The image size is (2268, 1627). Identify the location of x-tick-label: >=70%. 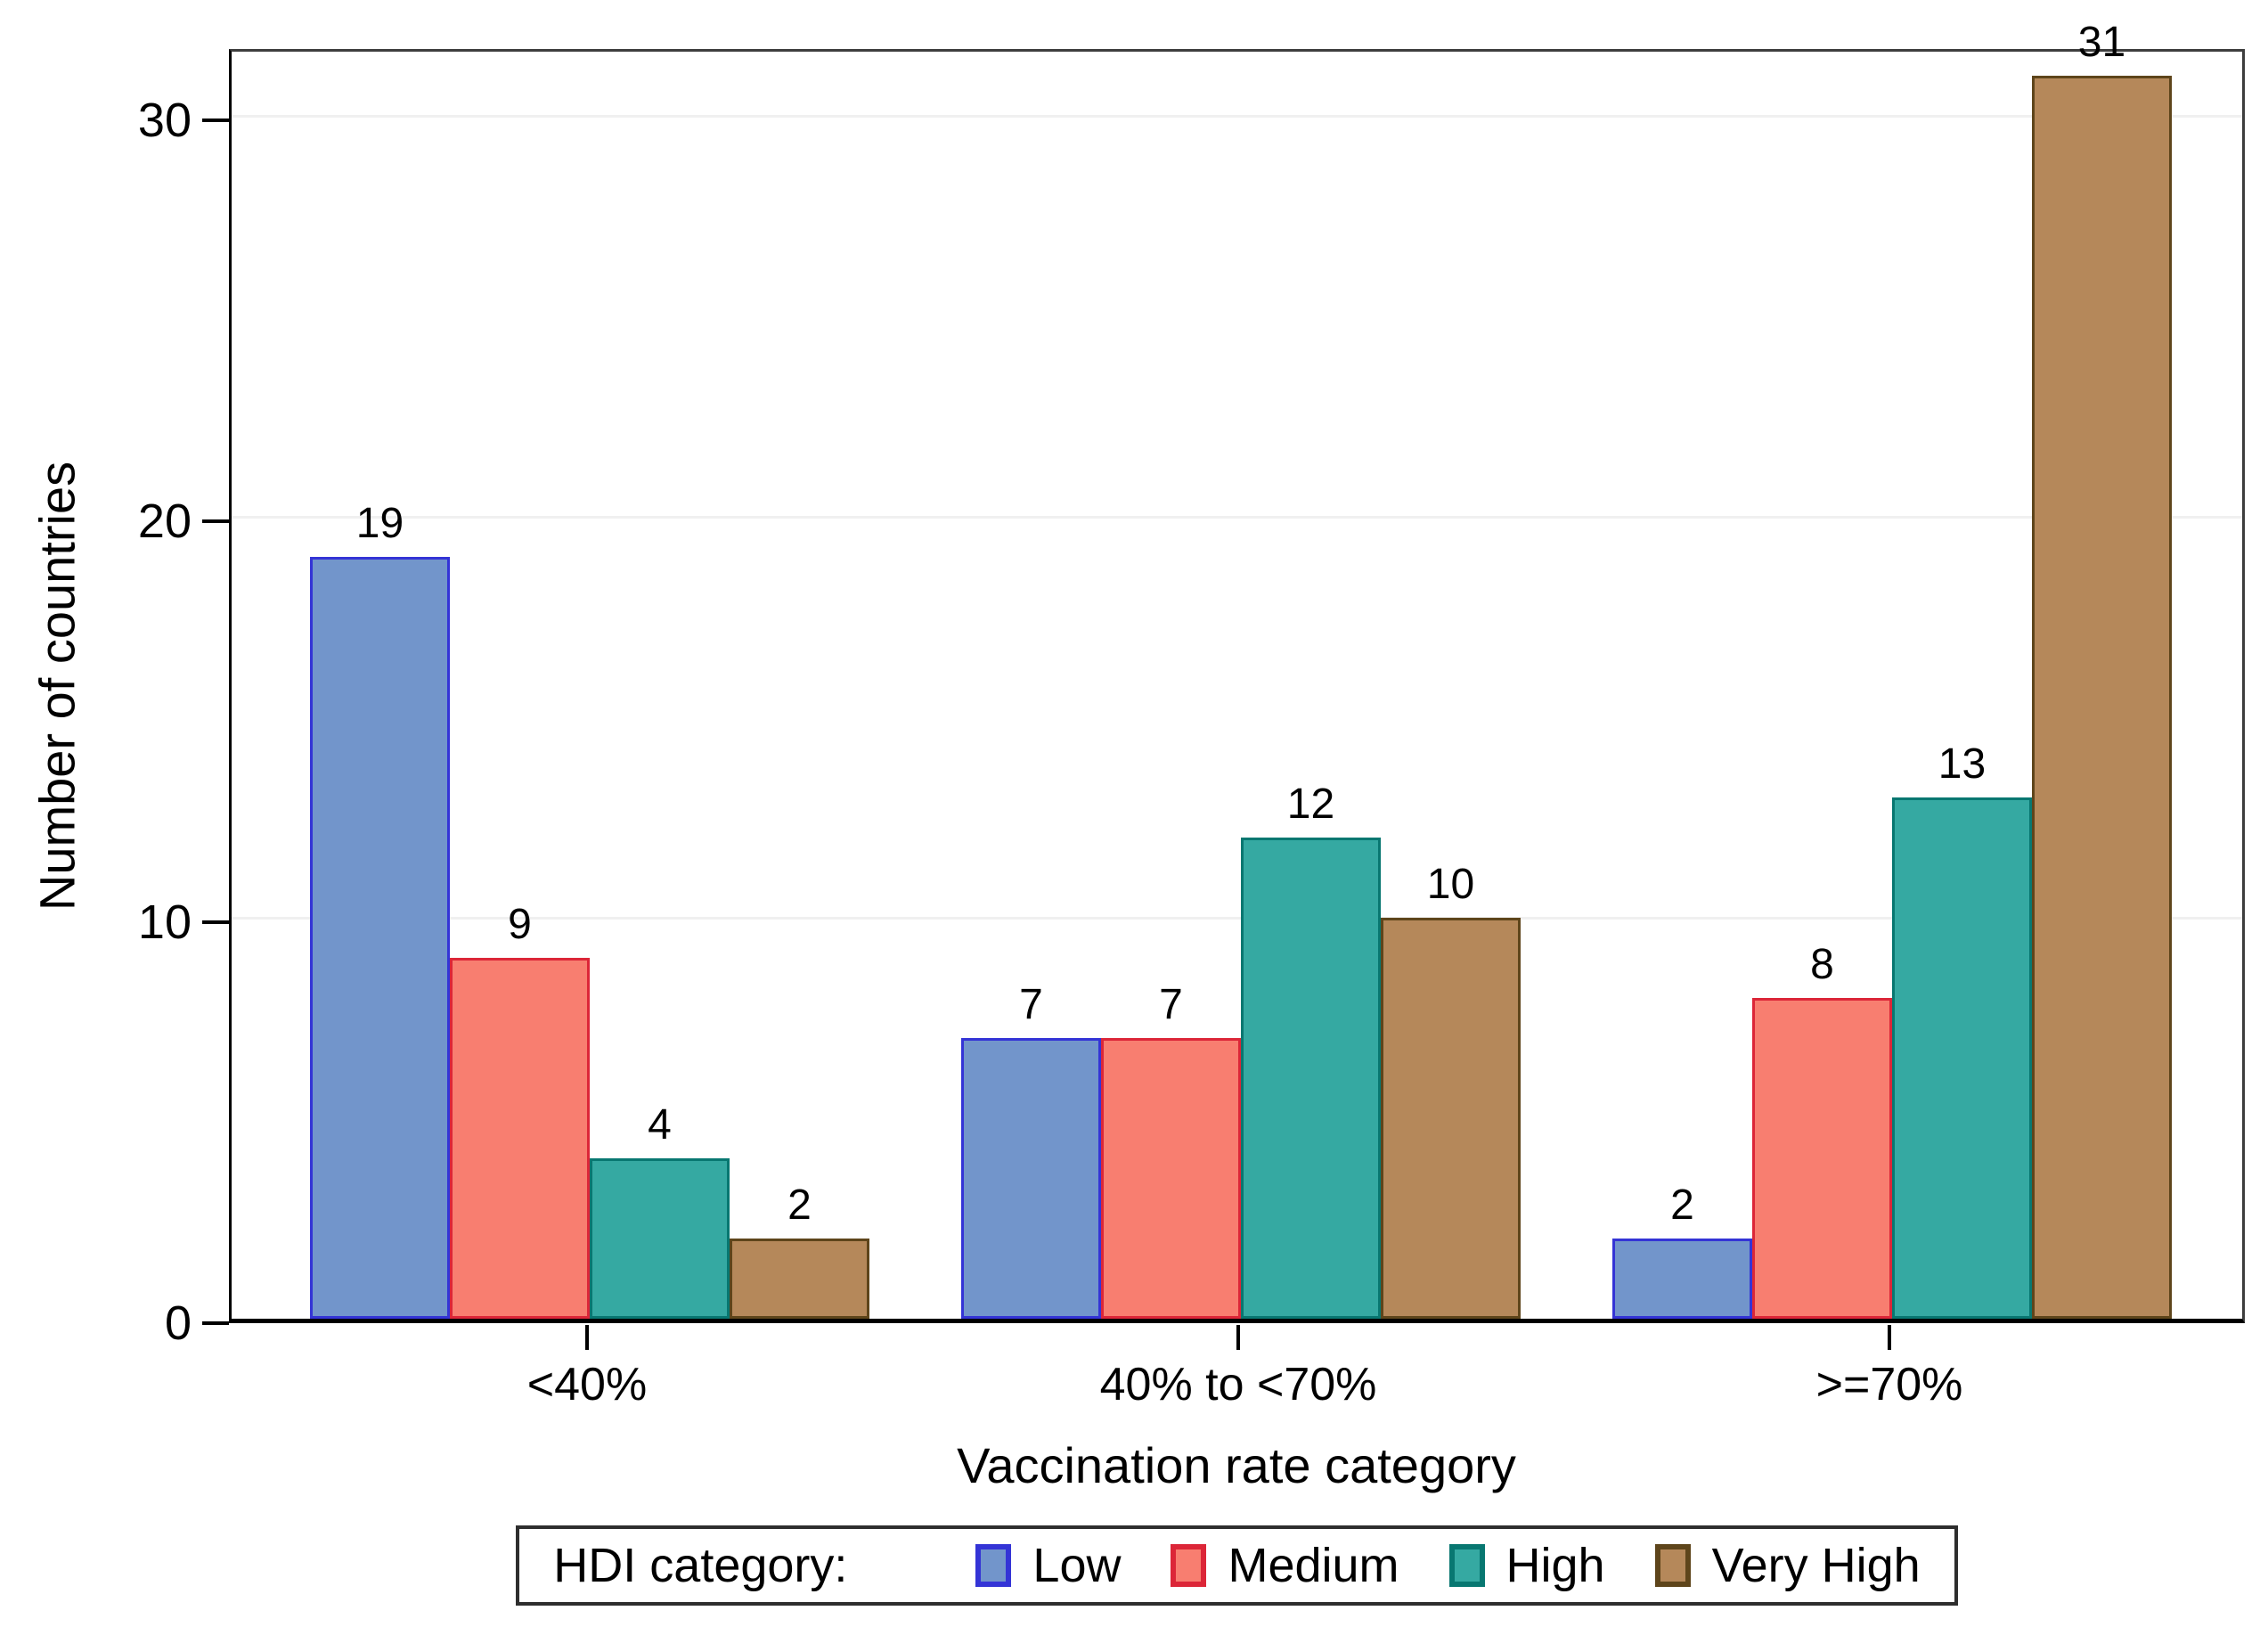
(1889, 1384).